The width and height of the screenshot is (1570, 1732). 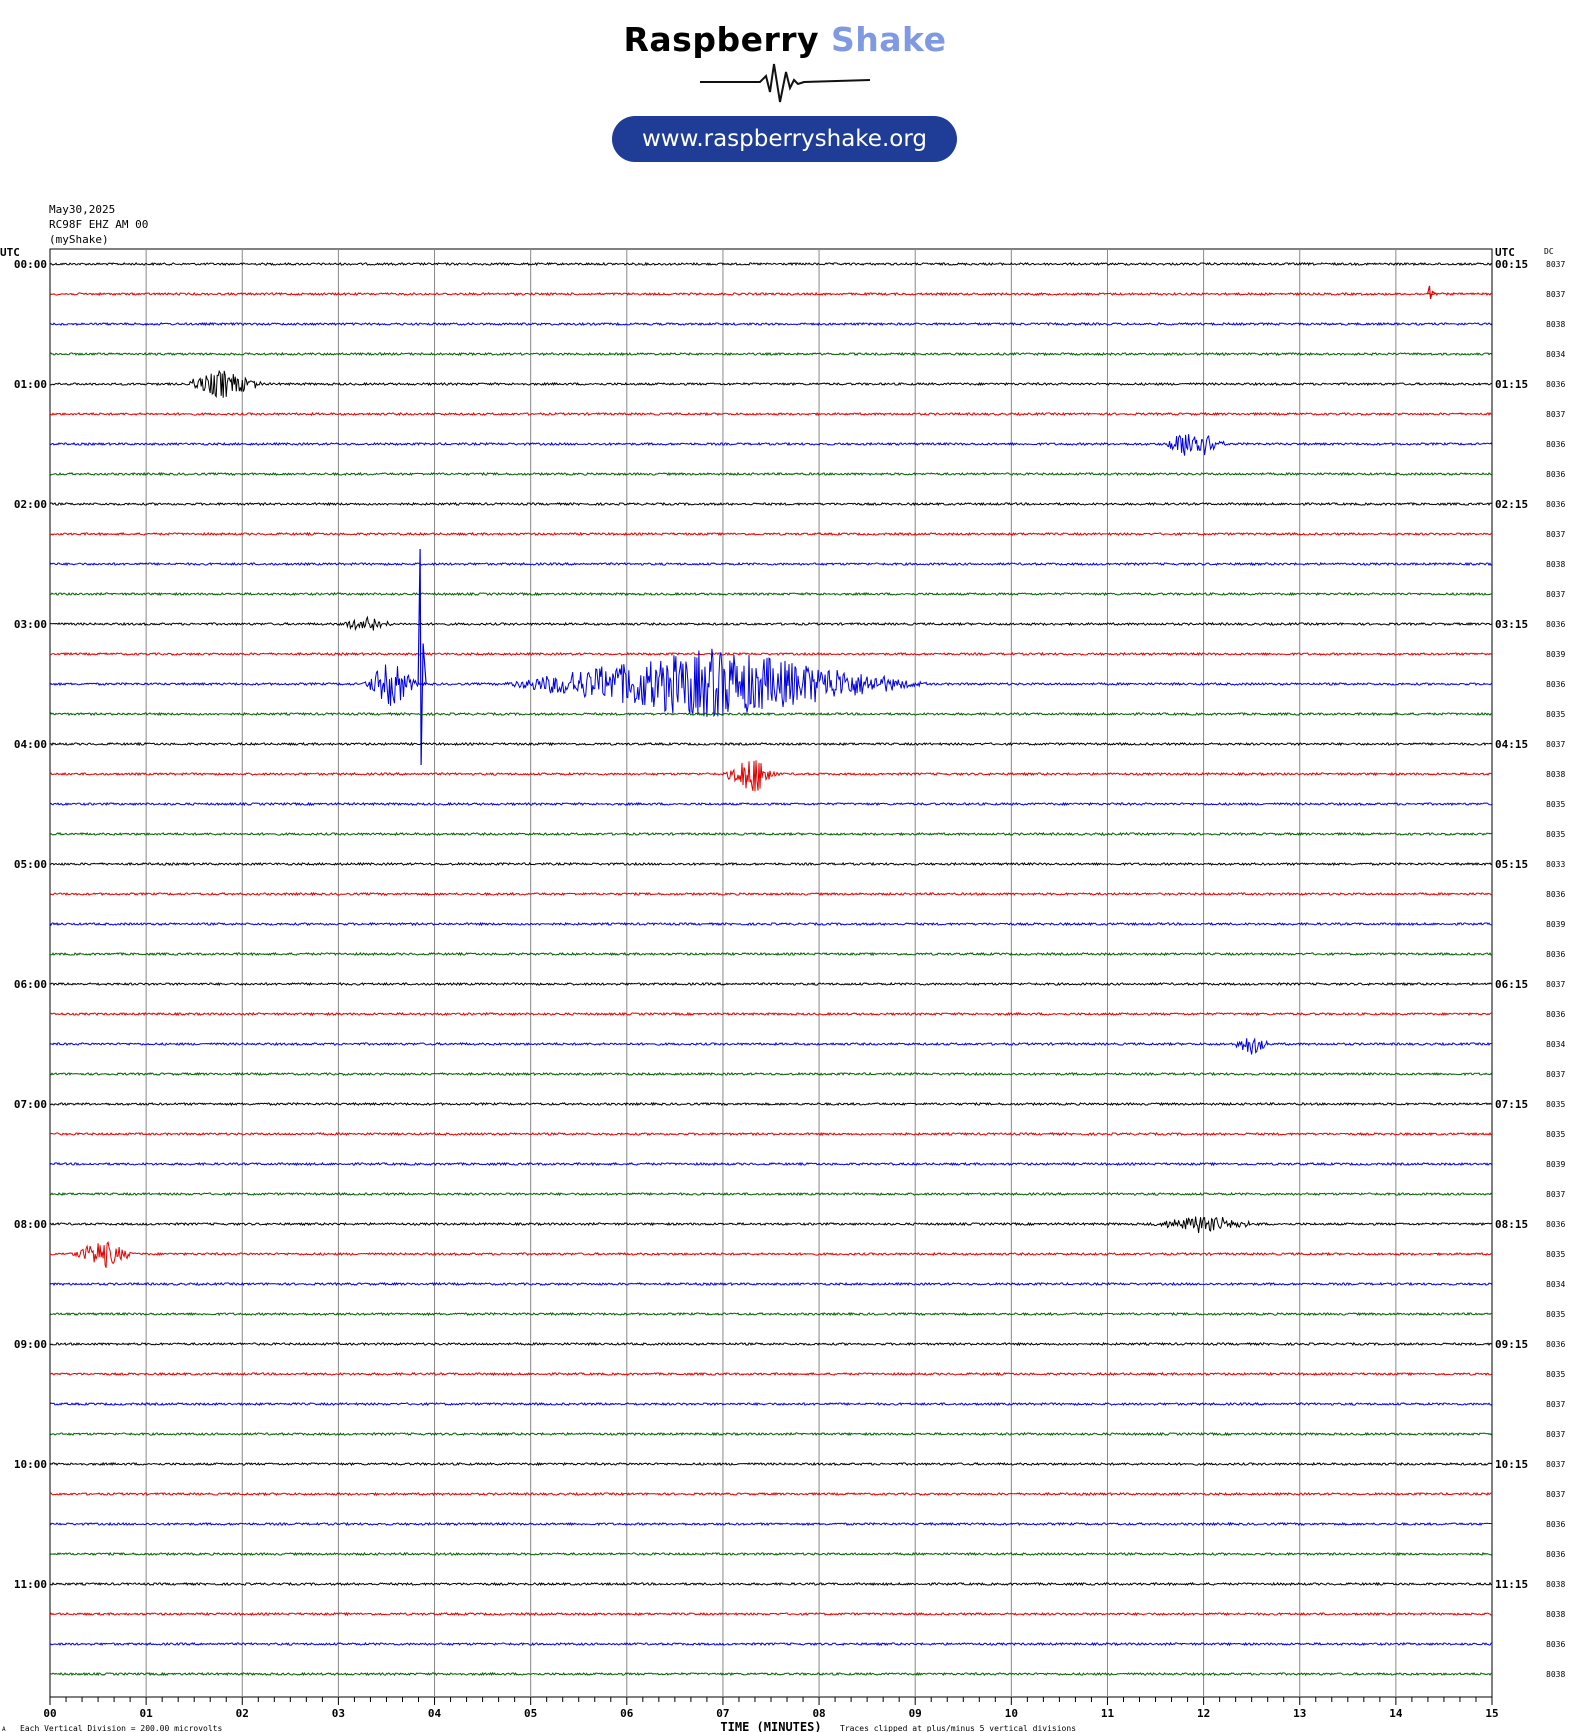 I want to click on x-tick-label: 06, so click(x=627, y=1713).